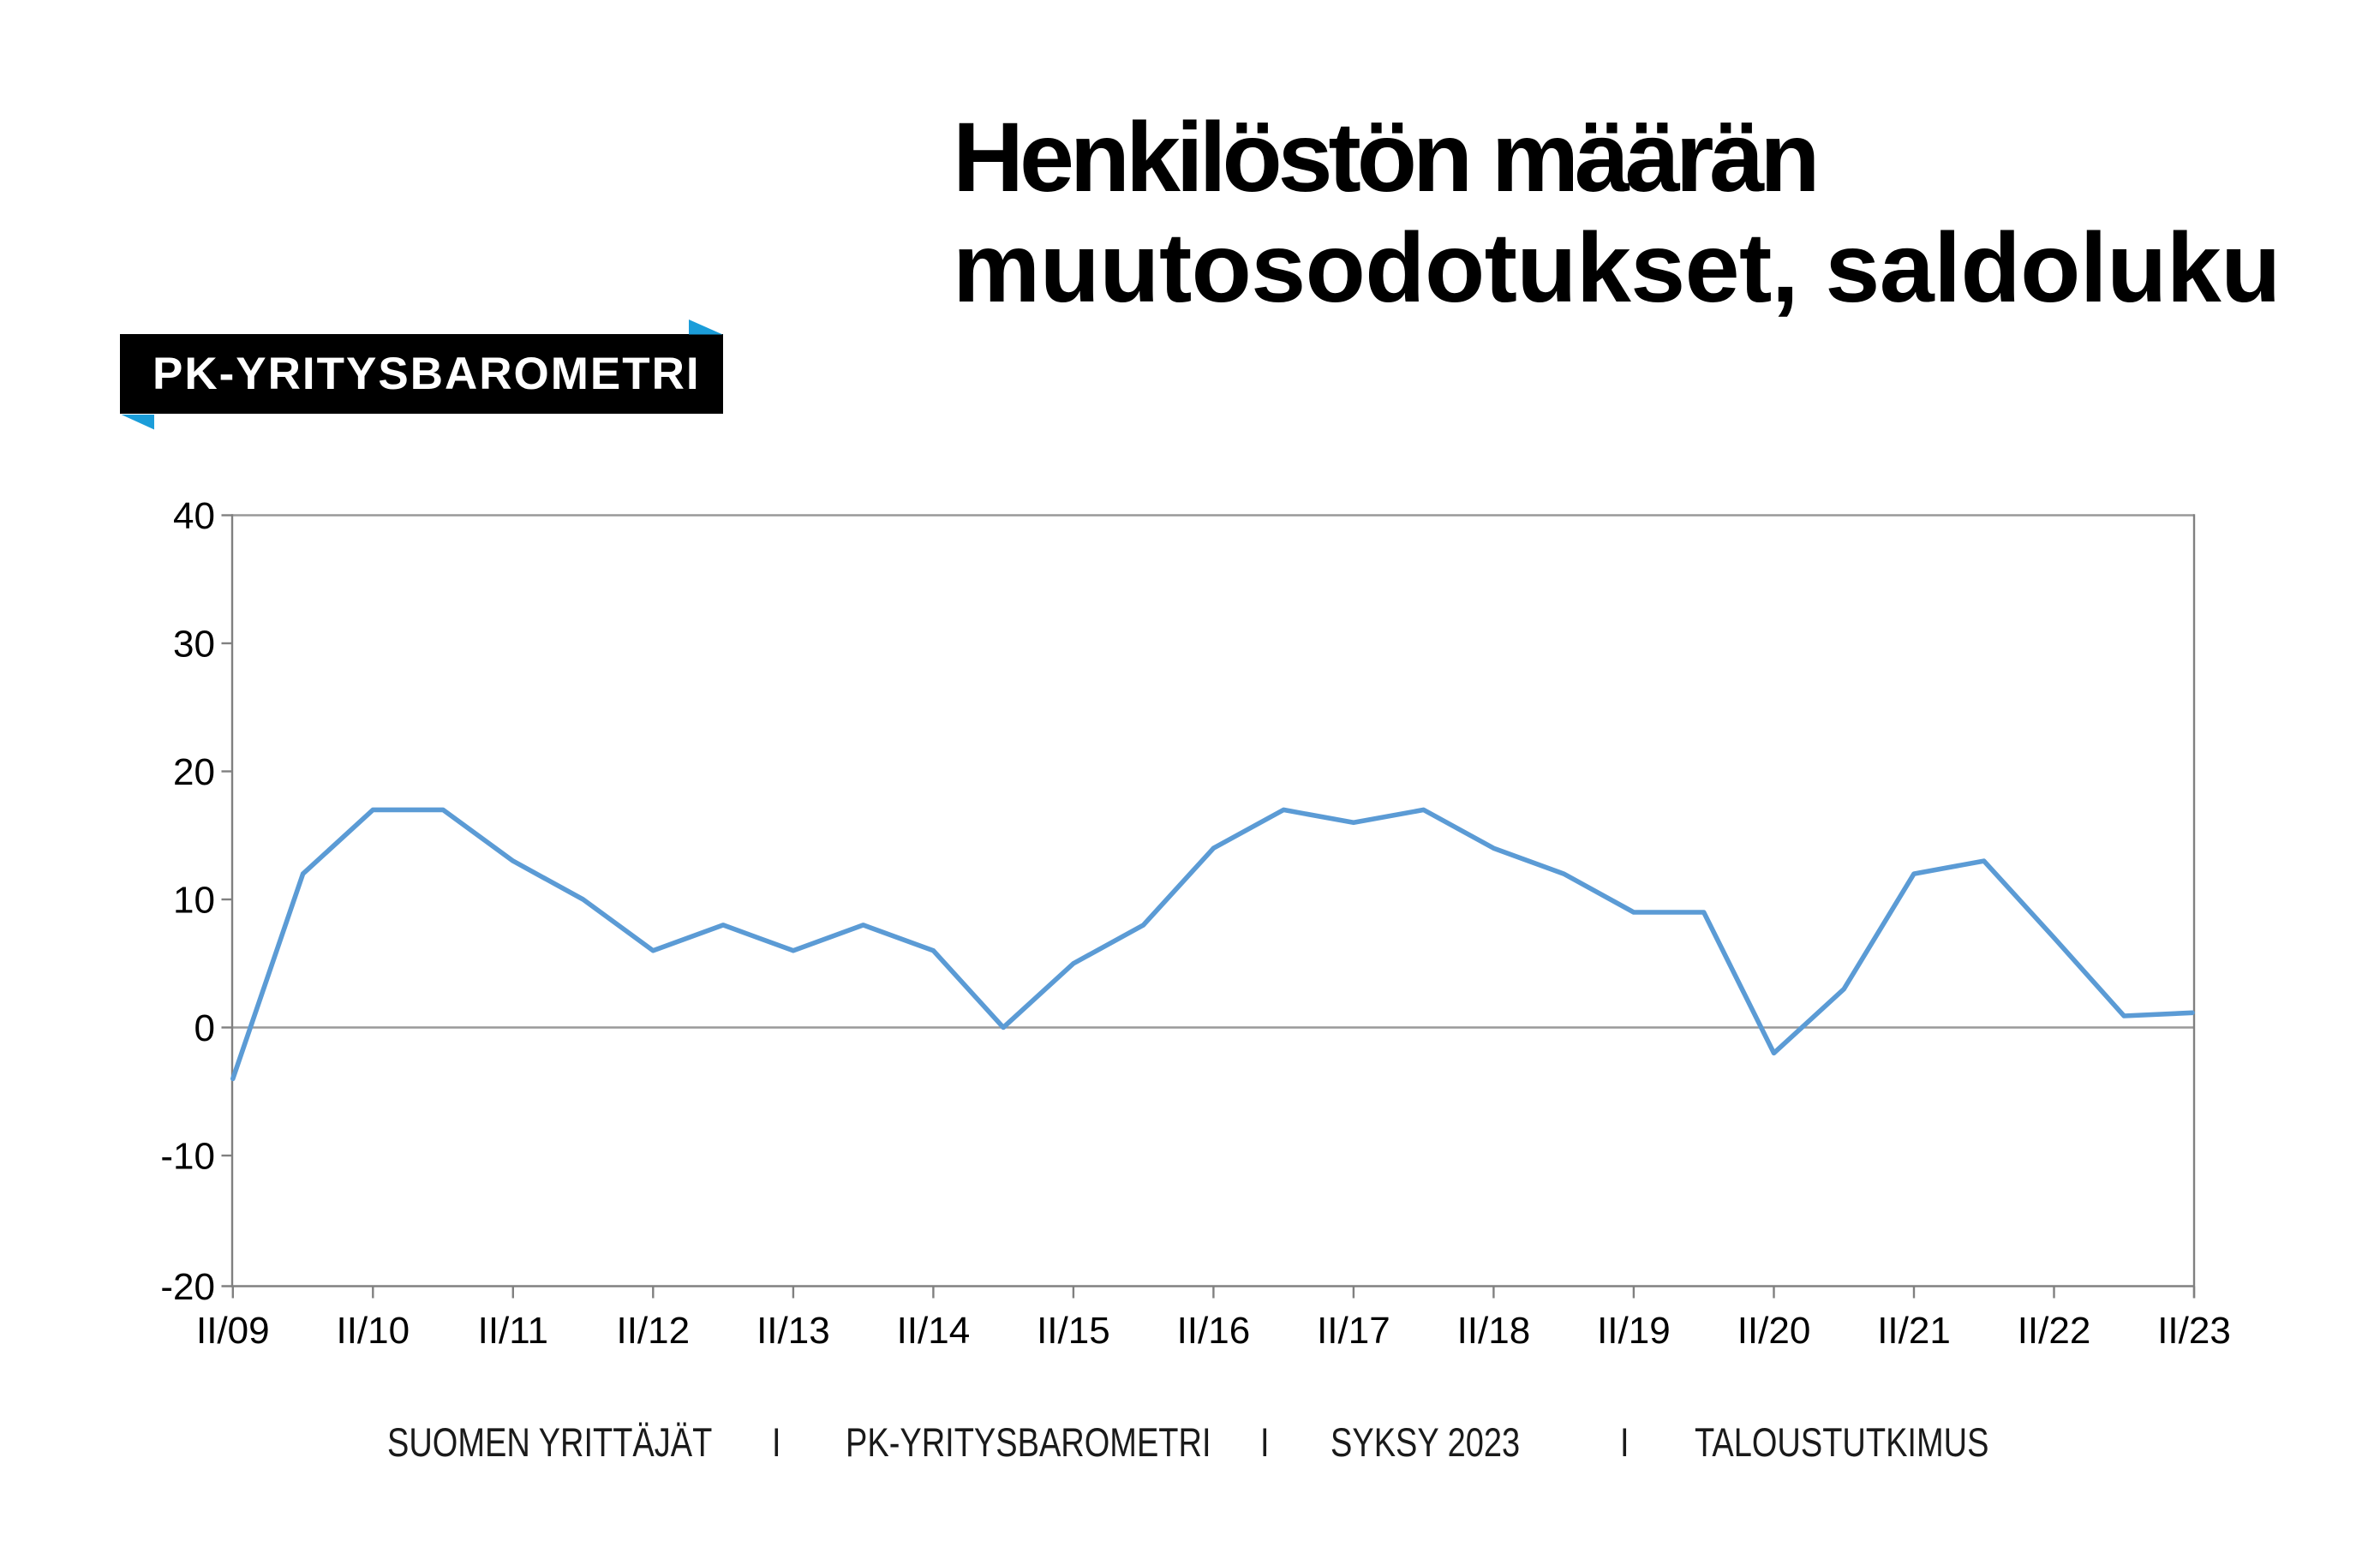 The width and height of the screenshot is (2380, 1547). What do you see at coordinates (1494, 1331) in the screenshot?
I see `svg-text: II/18` at bounding box center [1494, 1331].